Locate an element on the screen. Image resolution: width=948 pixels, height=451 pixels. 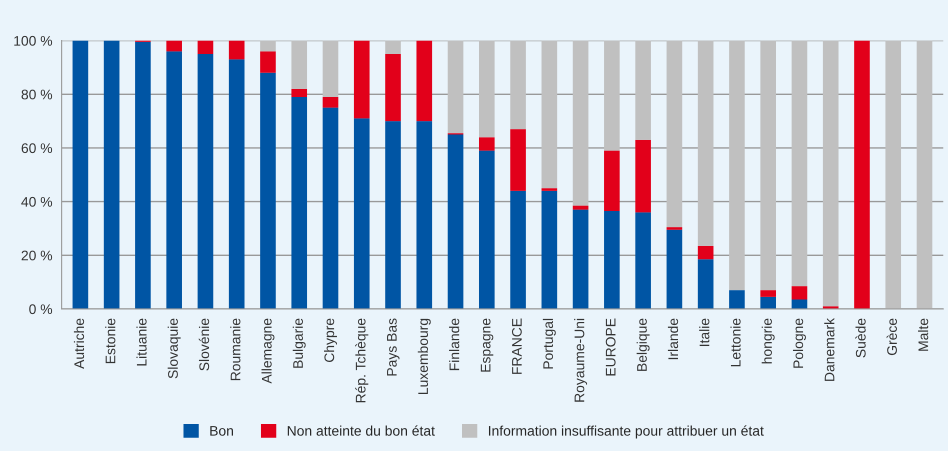
x-tick-label: FRANCE is located at coordinates (517, 346).